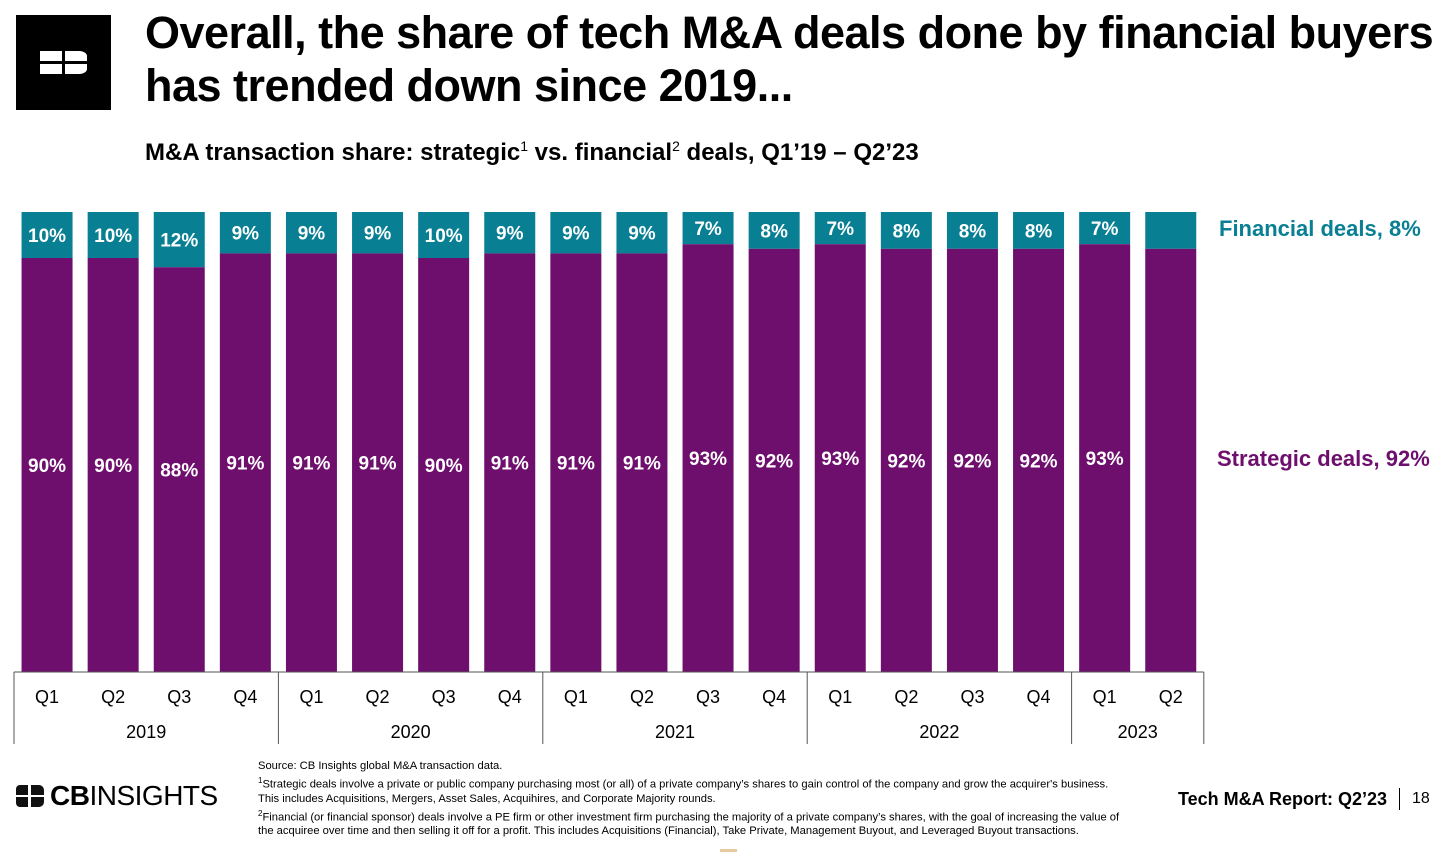 This screenshot has width=1456, height=853. Describe the element at coordinates (260, 780) in the screenshot. I see `footnote-1-marker: 1` at that location.